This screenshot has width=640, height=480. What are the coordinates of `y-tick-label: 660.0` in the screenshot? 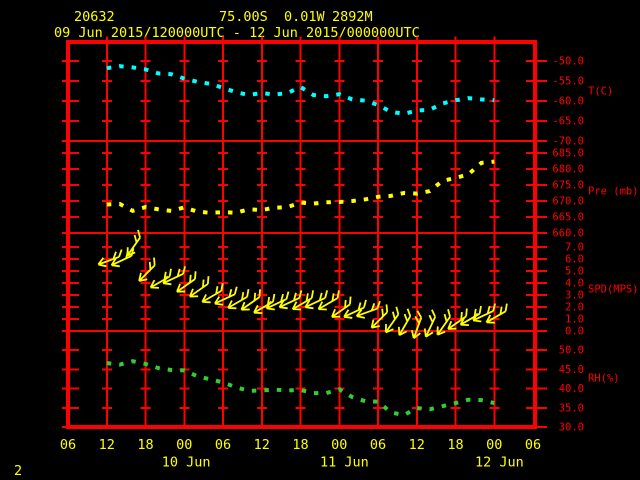 It's located at (568, 234).